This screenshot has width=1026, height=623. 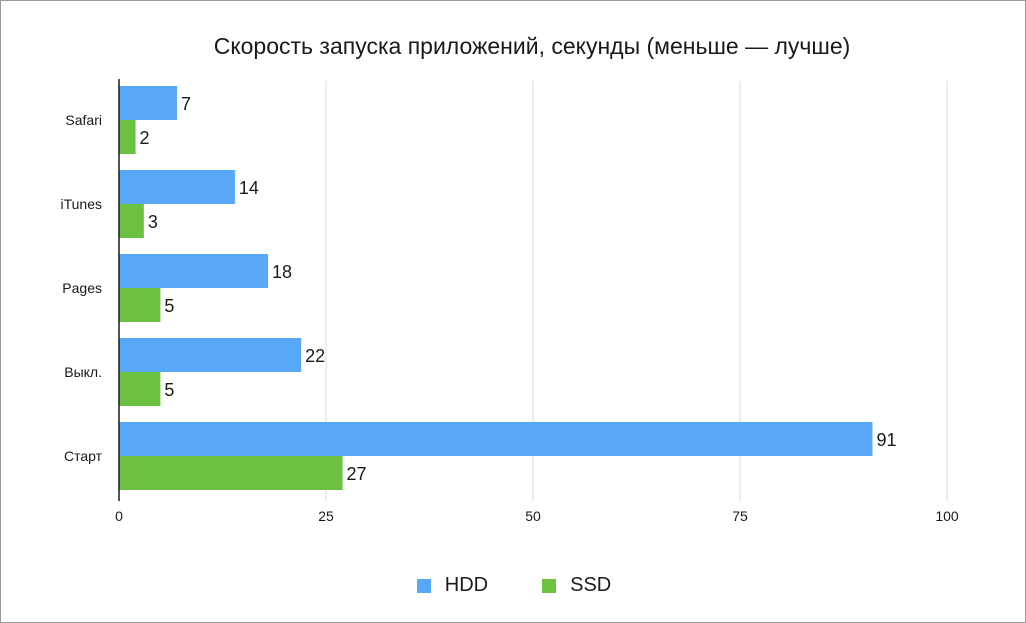 I want to click on category-label: Старт, so click(x=83, y=456).